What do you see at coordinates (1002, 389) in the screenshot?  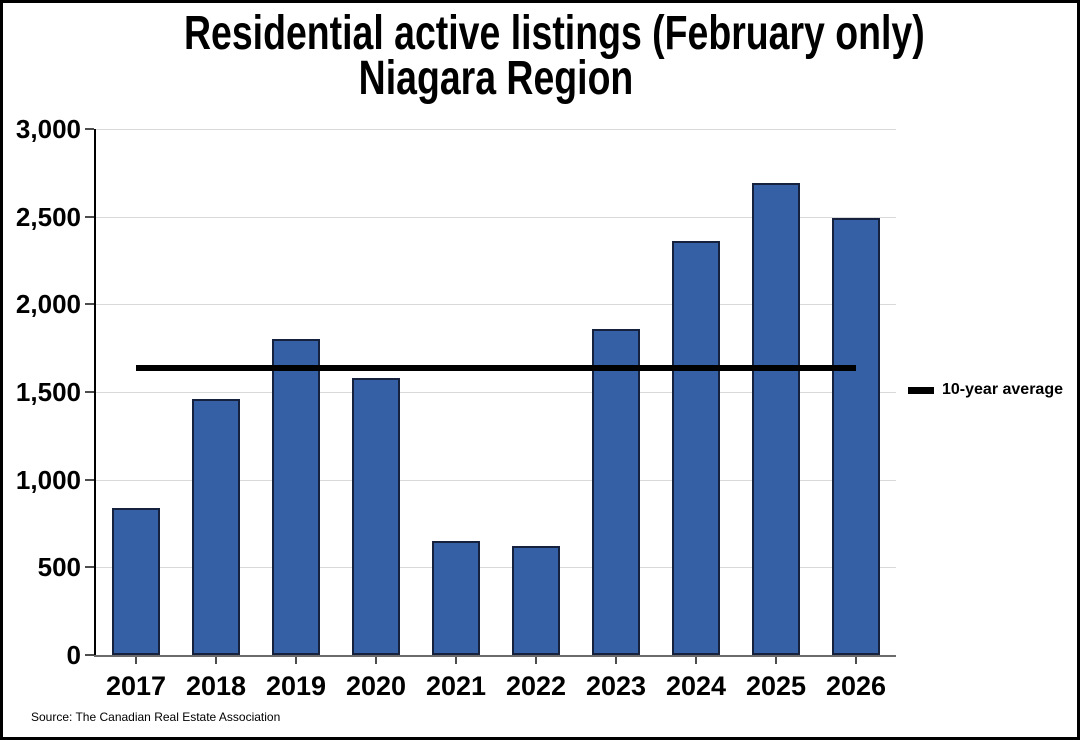 I see `legend-label: 10-year average` at bounding box center [1002, 389].